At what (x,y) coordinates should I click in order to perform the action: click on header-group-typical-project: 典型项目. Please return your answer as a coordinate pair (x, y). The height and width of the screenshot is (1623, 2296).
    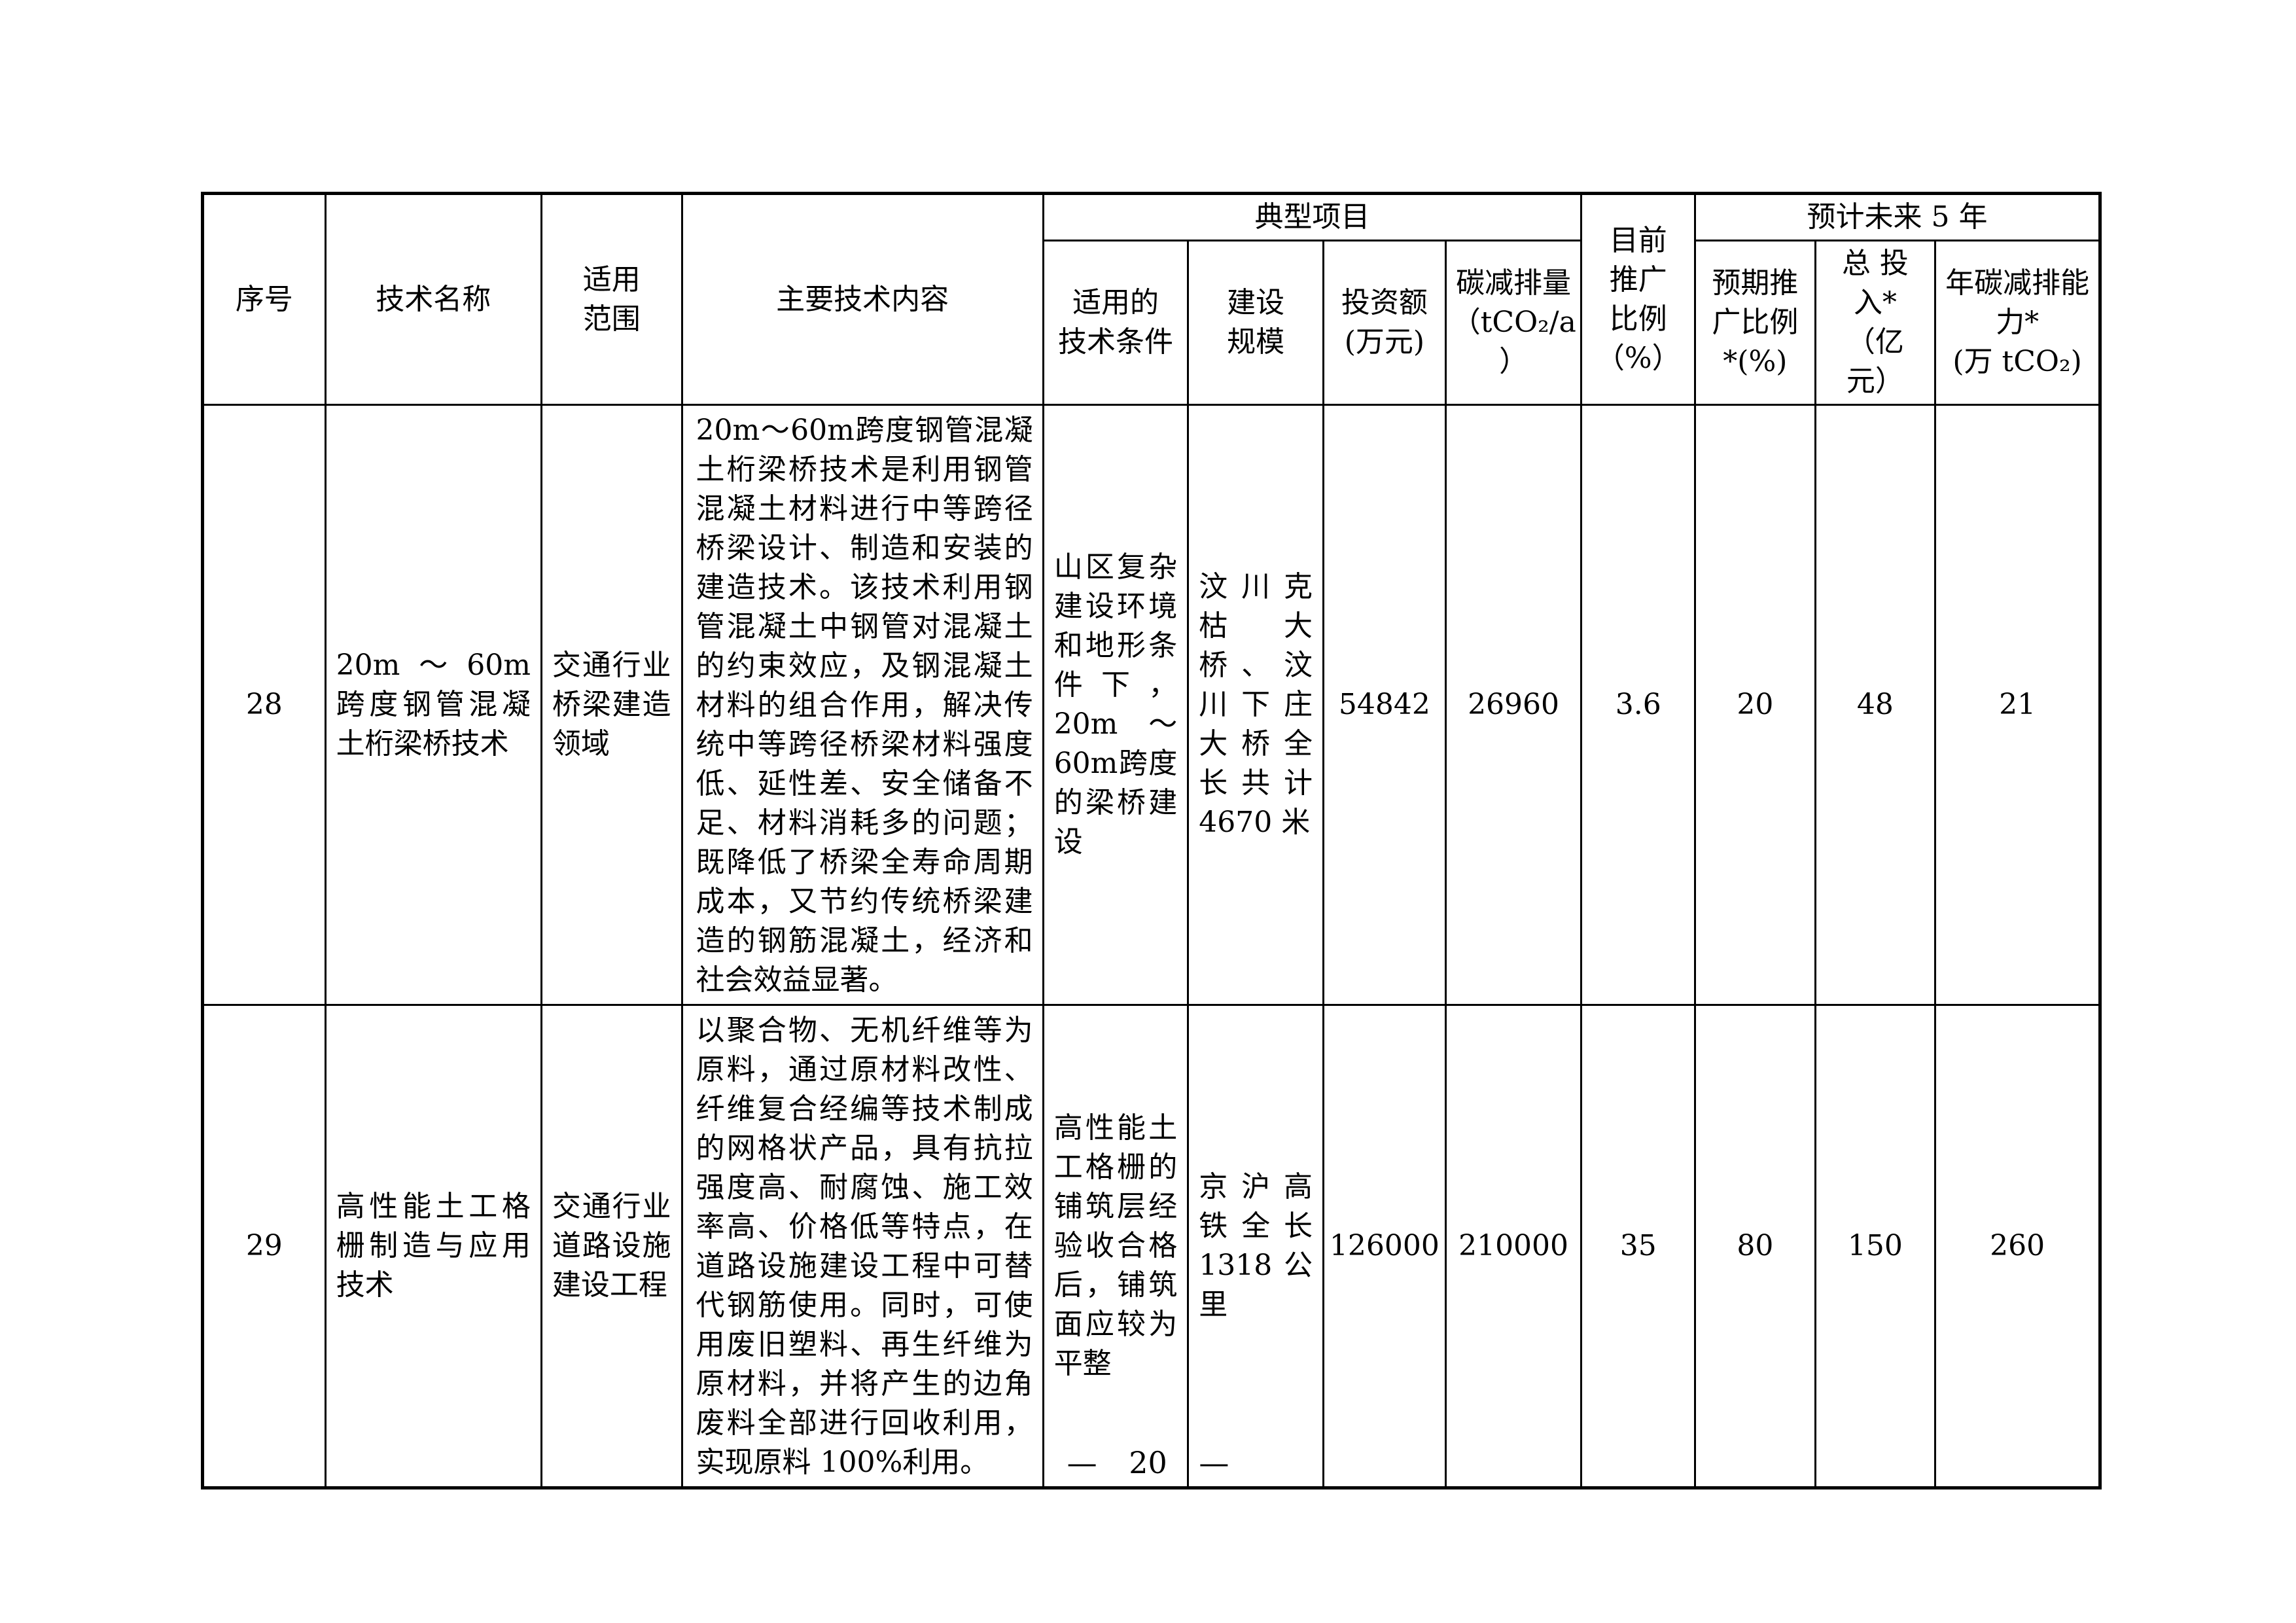
    Looking at the image, I should click on (1312, 216).